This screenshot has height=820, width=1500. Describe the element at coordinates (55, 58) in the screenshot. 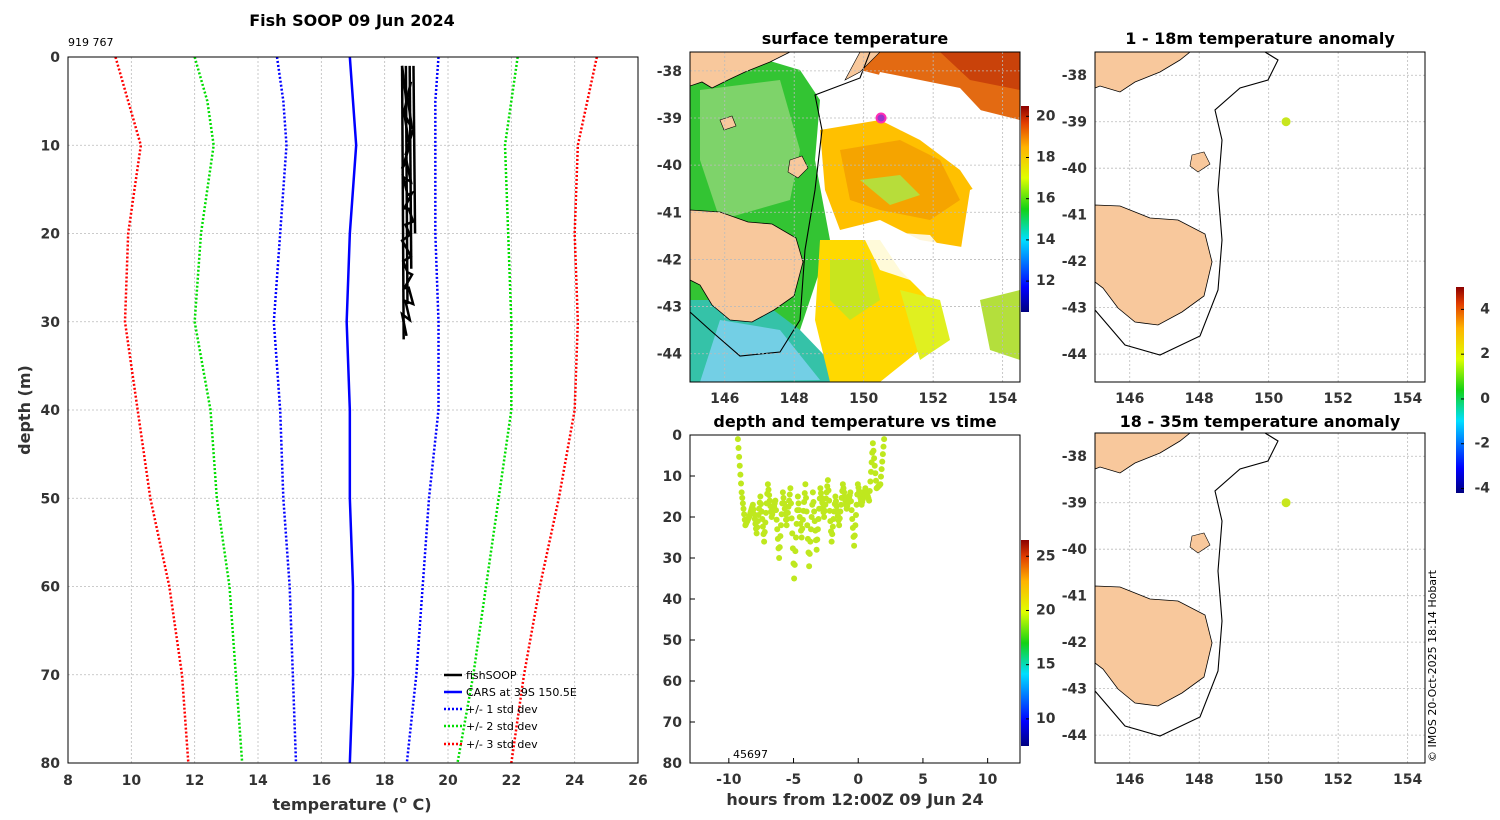

I see `profile-y-tick: 0` at that location.